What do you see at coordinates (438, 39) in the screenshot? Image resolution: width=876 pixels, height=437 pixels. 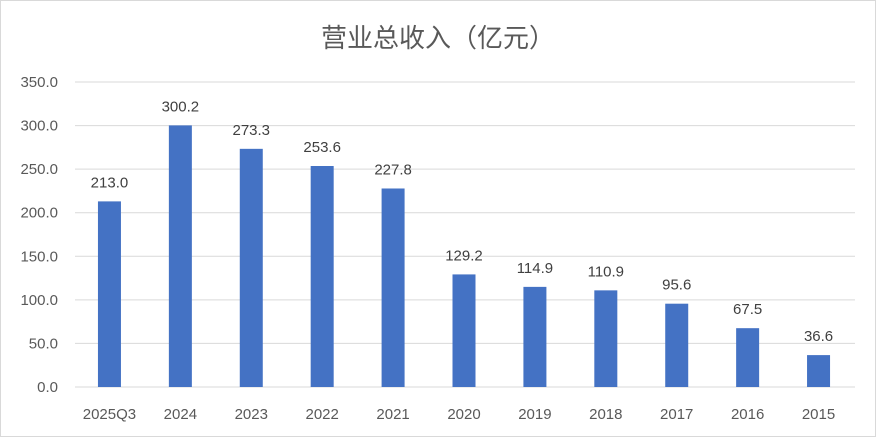 I see `chart-title: 营业总收入（亿元）` at bounding box center [438, 39].